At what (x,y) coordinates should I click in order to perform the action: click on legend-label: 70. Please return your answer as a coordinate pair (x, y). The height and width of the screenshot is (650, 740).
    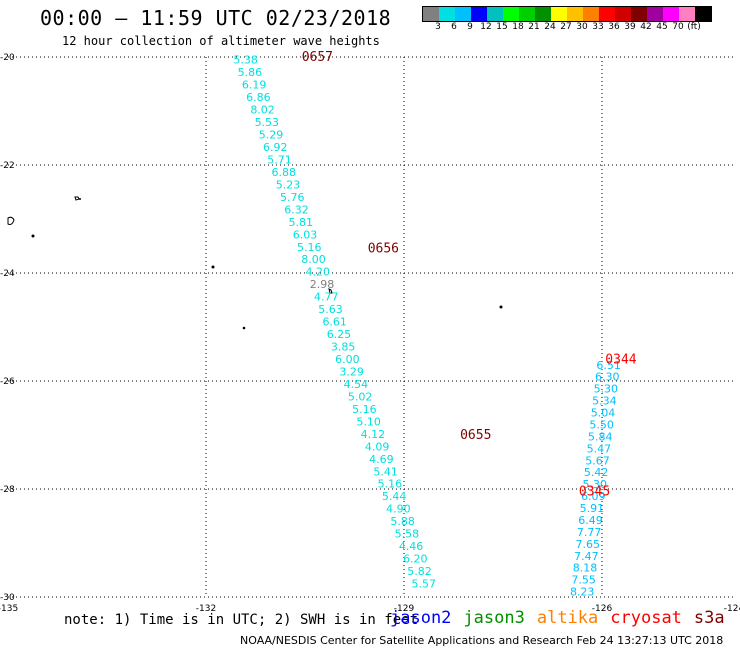
    Looking at the image, I should click on (678, 27).